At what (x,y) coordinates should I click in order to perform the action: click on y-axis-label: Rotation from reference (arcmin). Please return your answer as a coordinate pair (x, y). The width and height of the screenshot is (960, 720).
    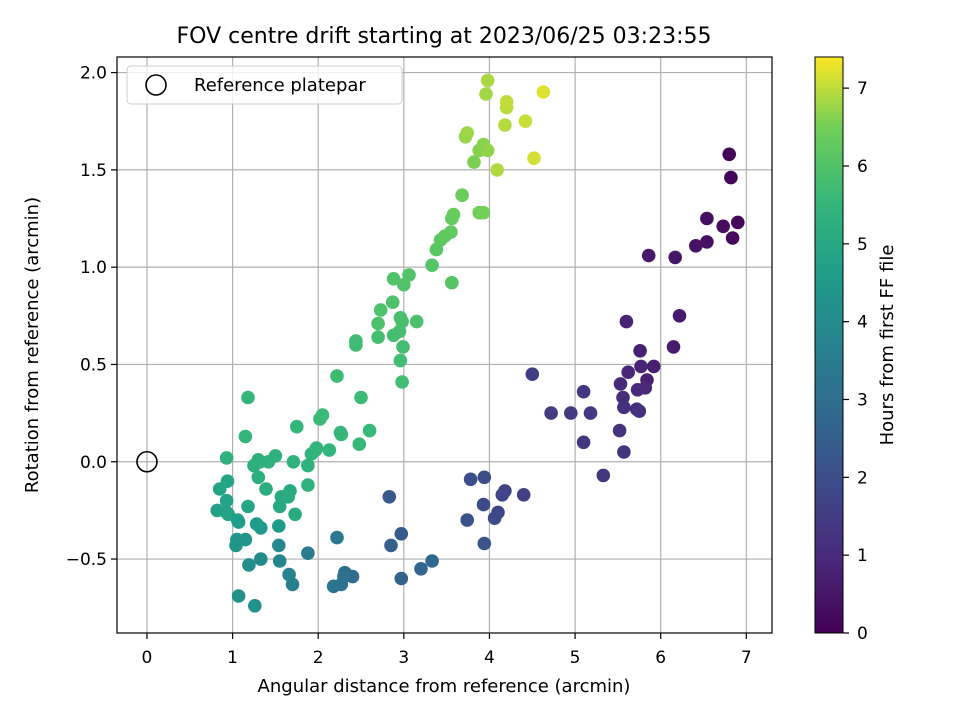
    Looking at the image, I should click on (32, 345).